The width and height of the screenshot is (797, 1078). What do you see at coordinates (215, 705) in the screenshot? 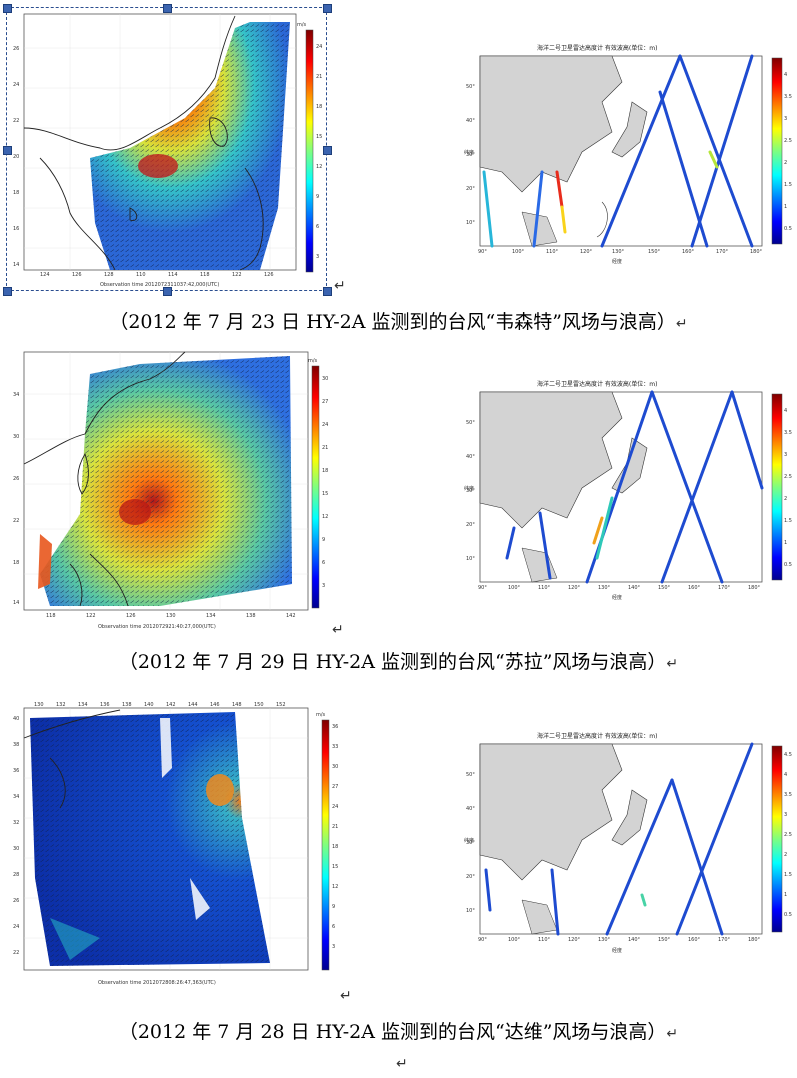
I see `svg-text: 146` at bounding box center [215, 705].